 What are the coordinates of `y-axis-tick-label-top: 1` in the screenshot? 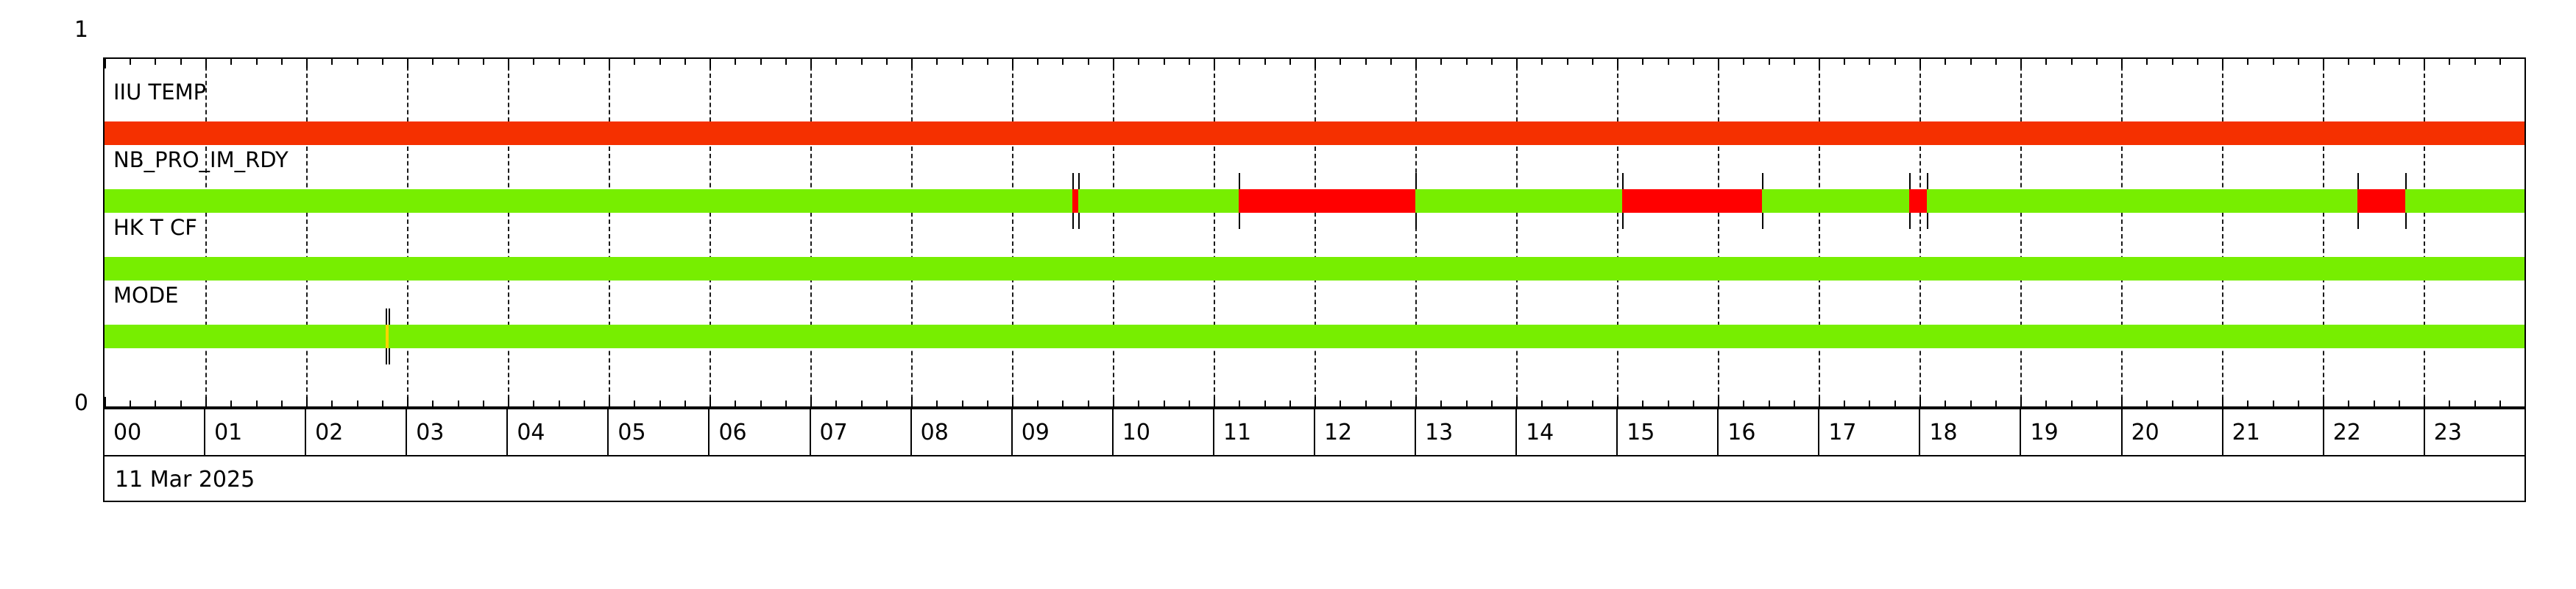 It's located at (81, 30).